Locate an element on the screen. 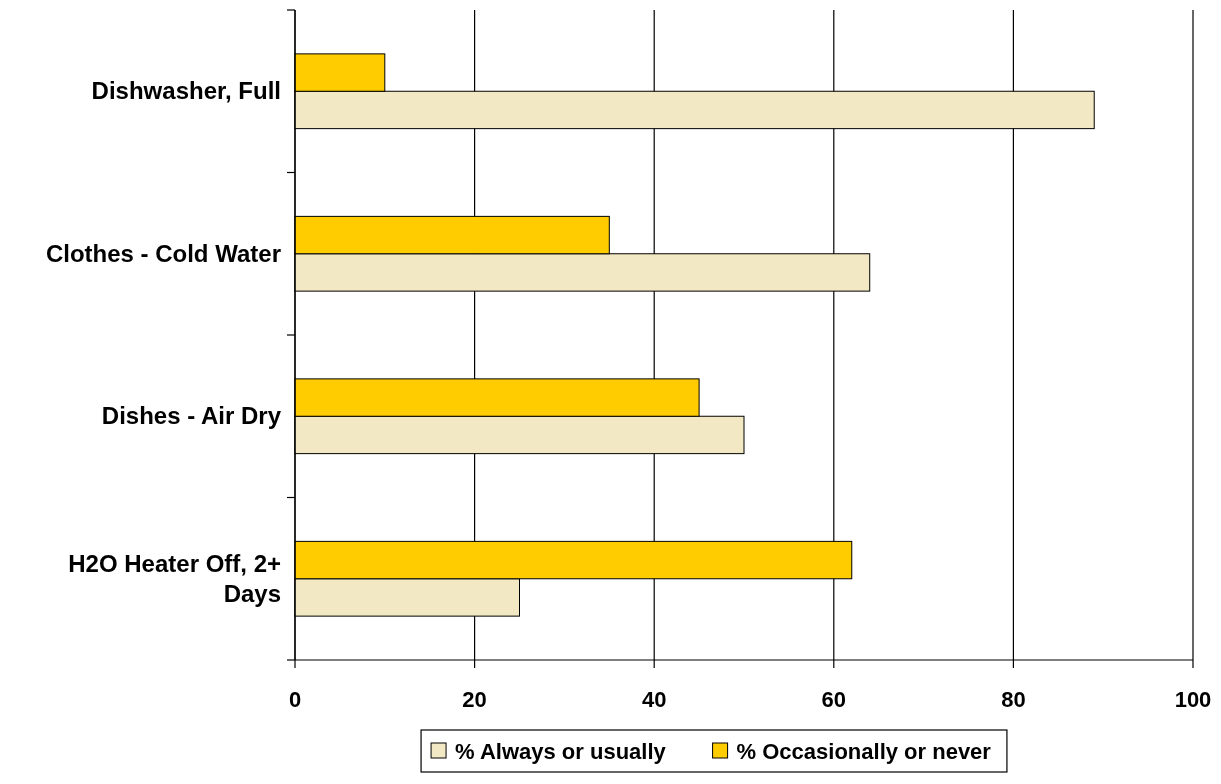  y-tick-label: Clothes - Cold Water is located at coordinates (163, 253).